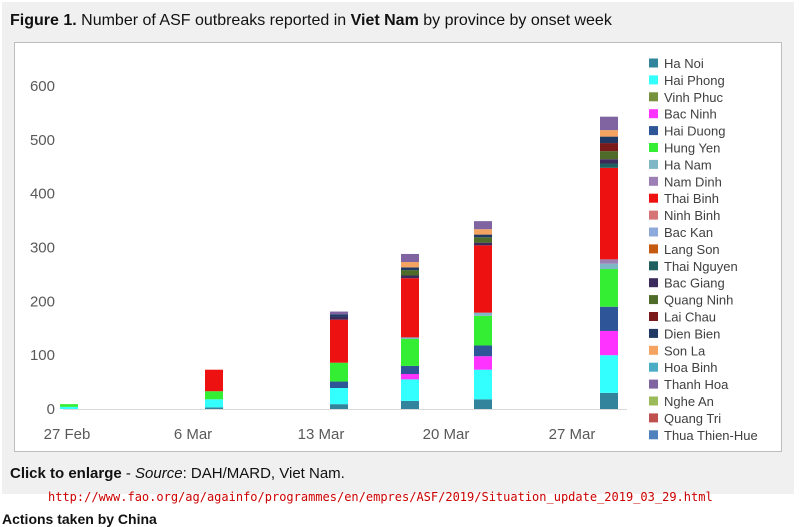  I want to click on legend-label: Hai Duong, so click(694, 131).